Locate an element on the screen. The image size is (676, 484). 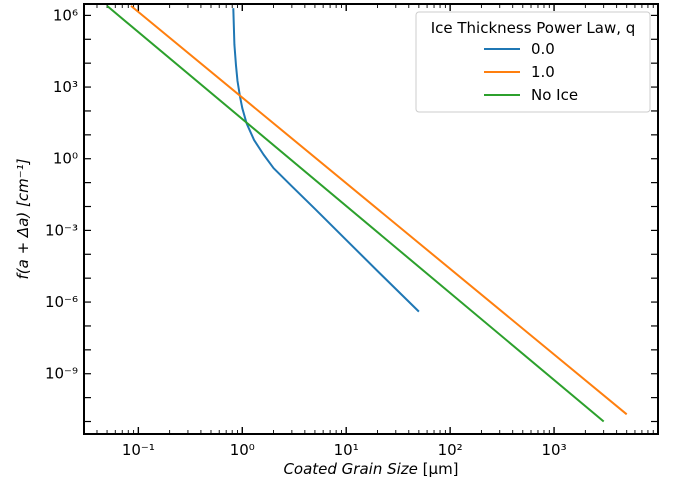
x-tick-label: 10⁻¹ is located at coordinates (138, 450).